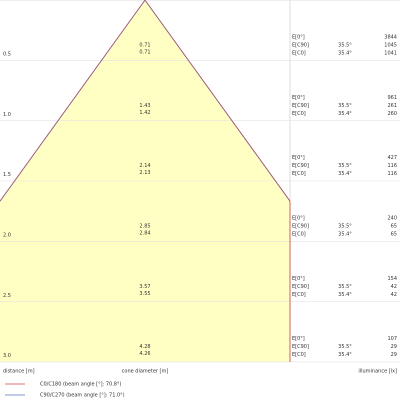 Image resolution: width=400 pixels, height=402 pixels. Describe the element at coordinates (390, 46) in the screenshot. I see `illuminance: 1045` at that location.